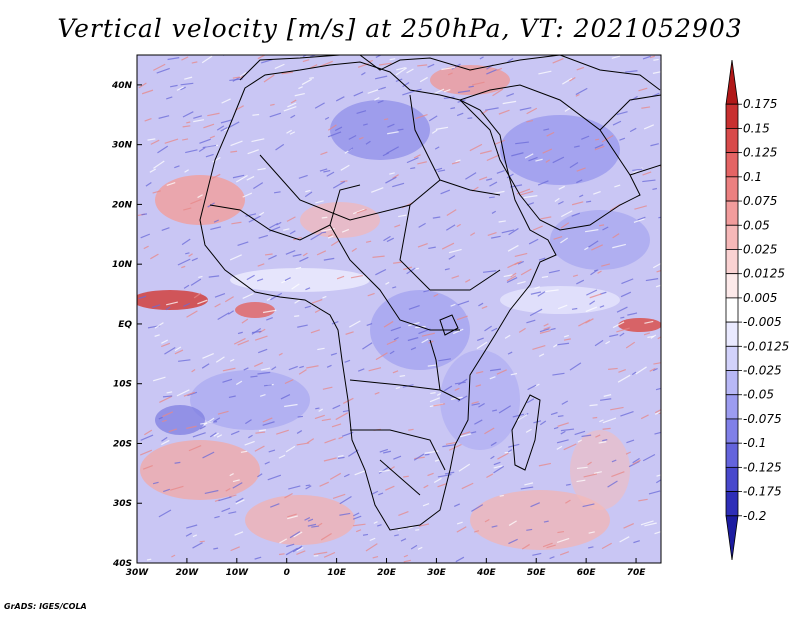 The width and height of the screenshot is (800, 618). What do you see at coordinates (238, 573) in the screenshot?
I see `x-tick-label: 10W` at bounding box center [238, 573].